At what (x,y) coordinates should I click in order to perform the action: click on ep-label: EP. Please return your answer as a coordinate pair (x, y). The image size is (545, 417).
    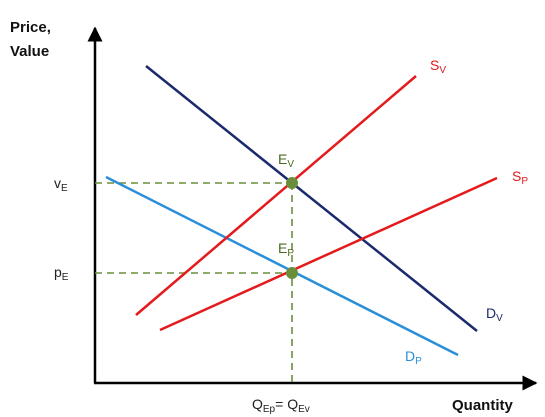
    Looking at the image, I should click on (286, 249).